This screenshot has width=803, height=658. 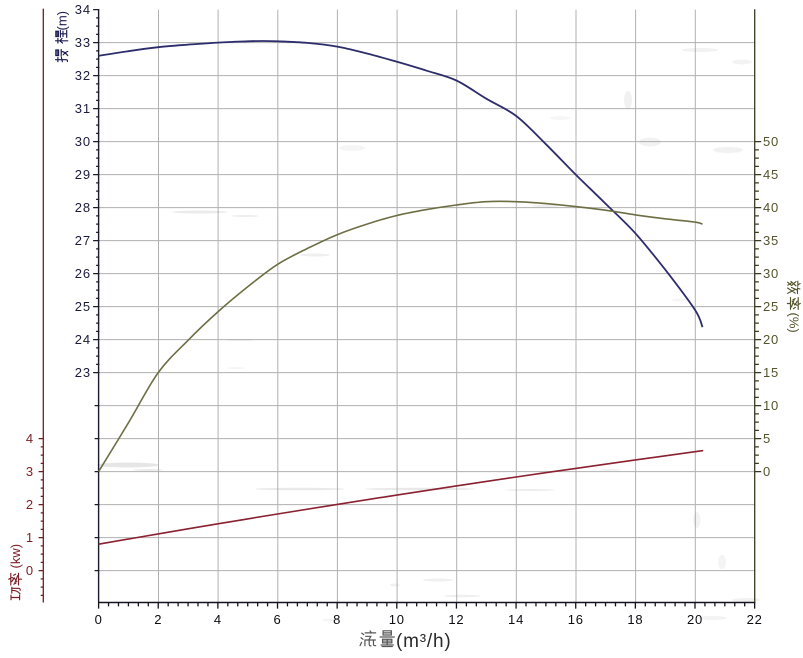 I want to click on svg-text: 14, so click(x=516, y=619).